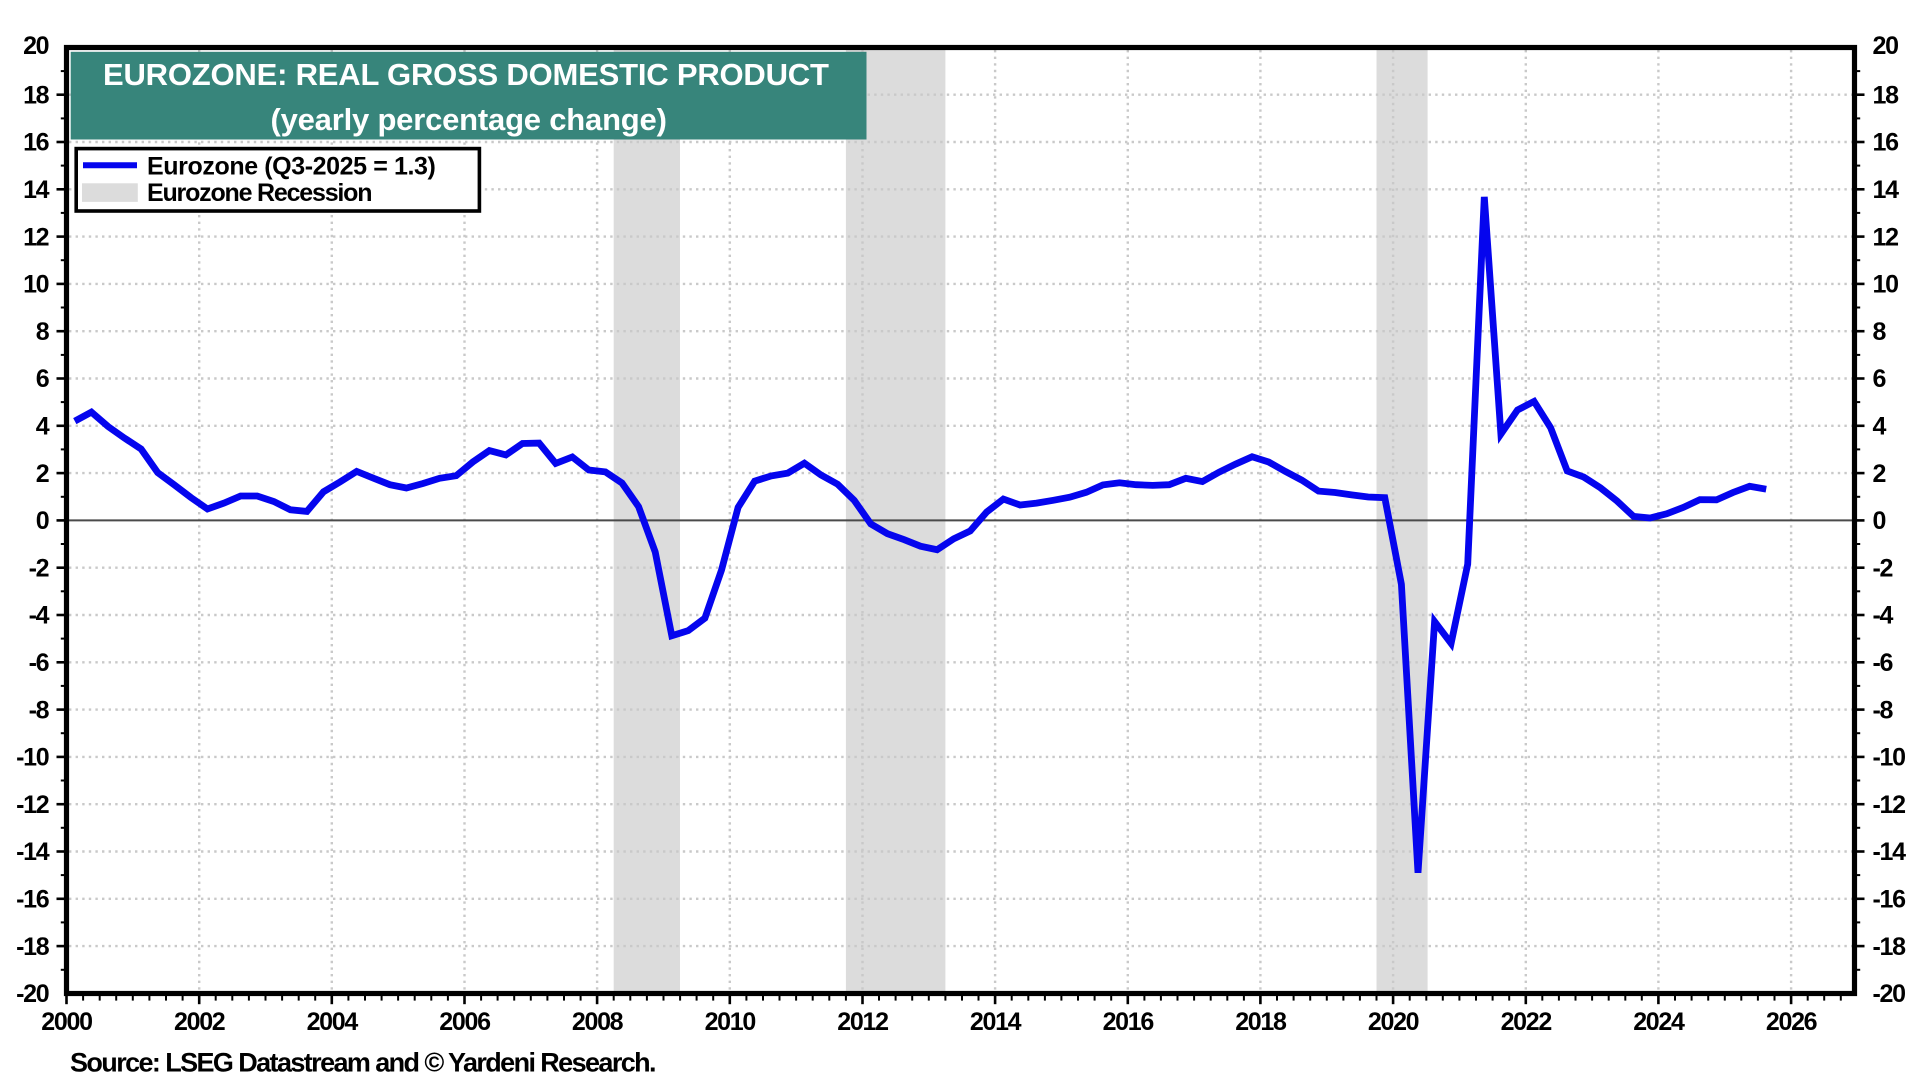 The image size is (1920, 1080). I want to click on svg-text: 2016, so click(1128, 1022).